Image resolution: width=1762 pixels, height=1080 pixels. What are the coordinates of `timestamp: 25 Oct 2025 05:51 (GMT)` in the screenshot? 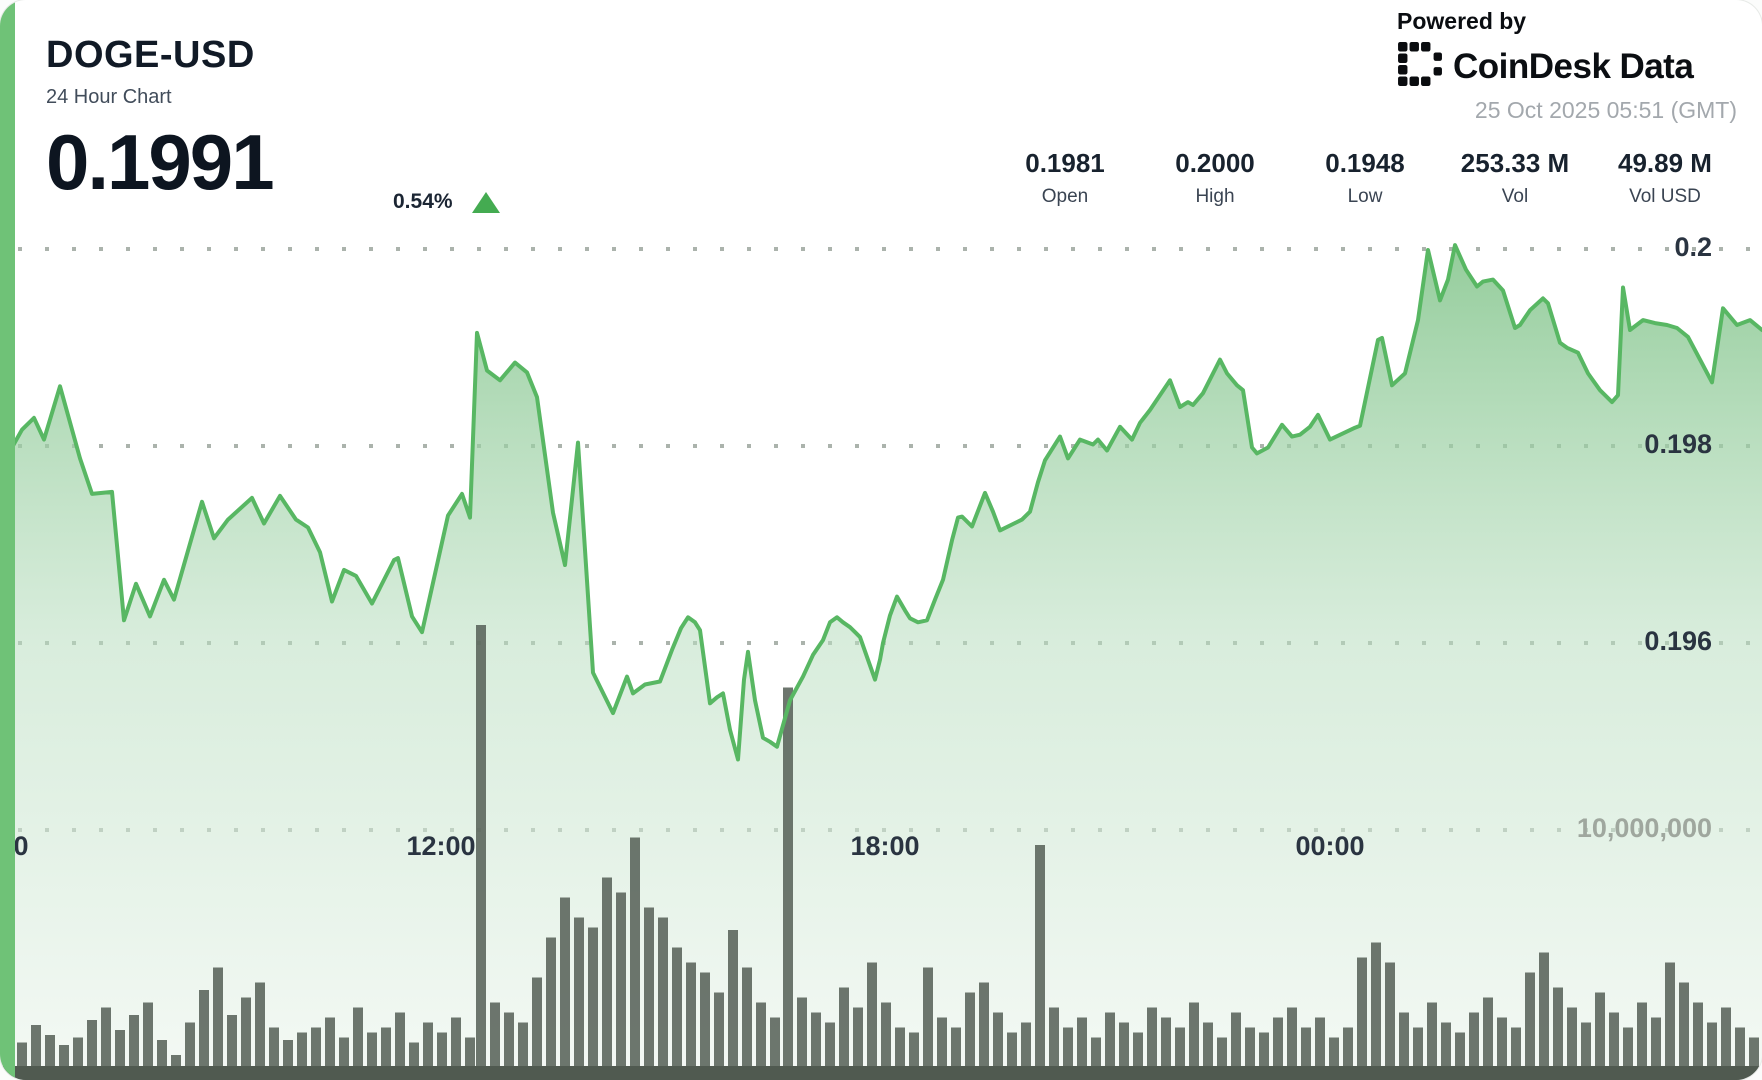 It's located at (1605, 110).